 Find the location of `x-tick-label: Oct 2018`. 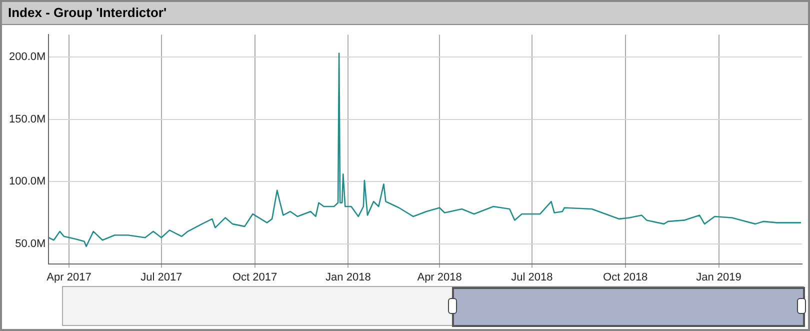

x-tick-label: Oct 2018 is located at coordinates (625, 277).